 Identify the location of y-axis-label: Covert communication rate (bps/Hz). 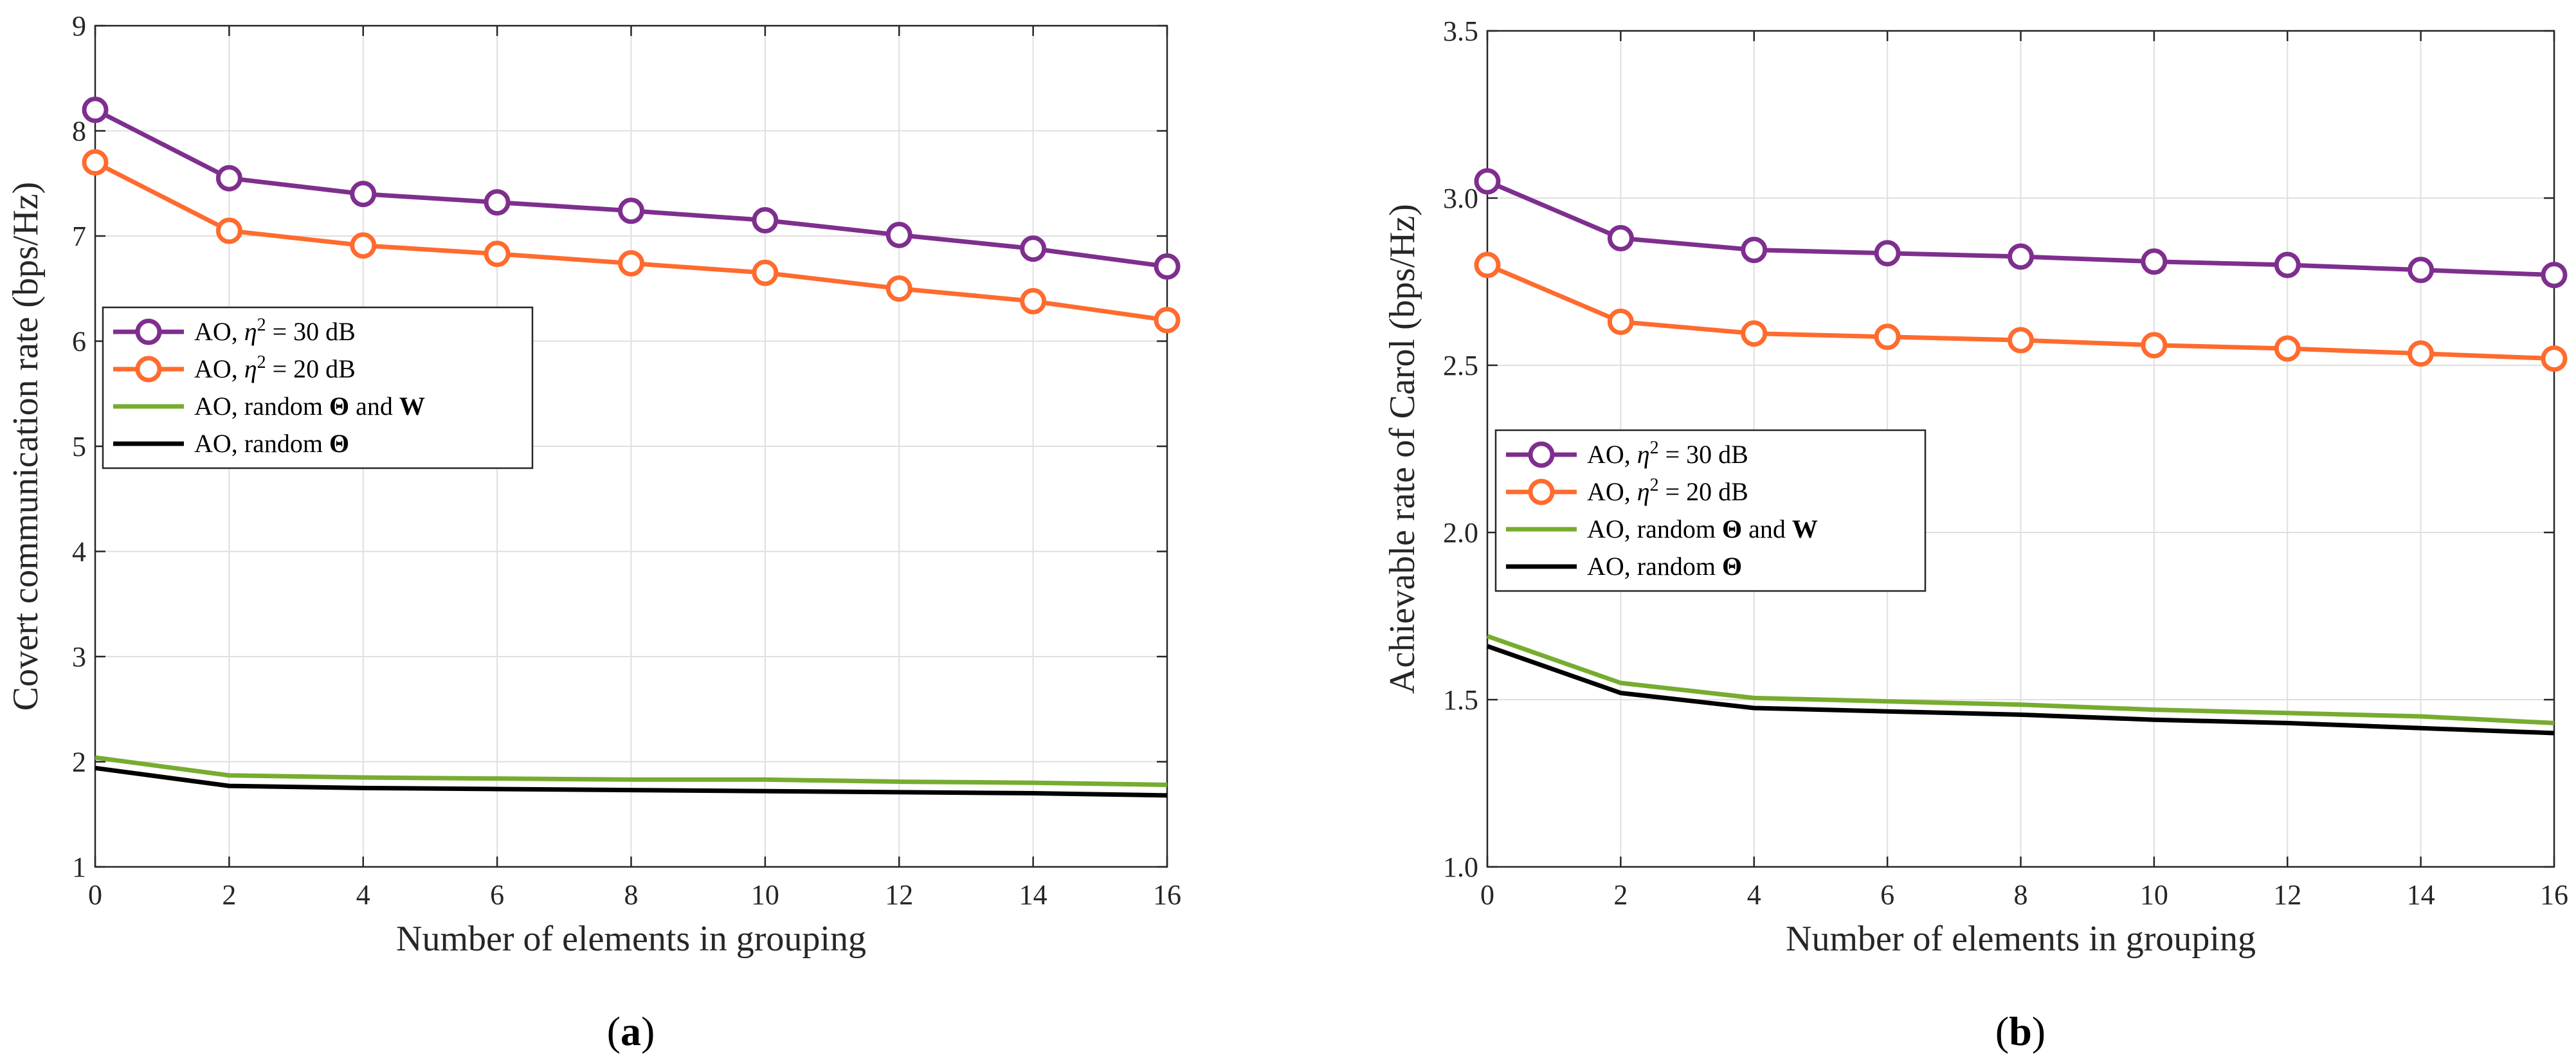
(26, 446).